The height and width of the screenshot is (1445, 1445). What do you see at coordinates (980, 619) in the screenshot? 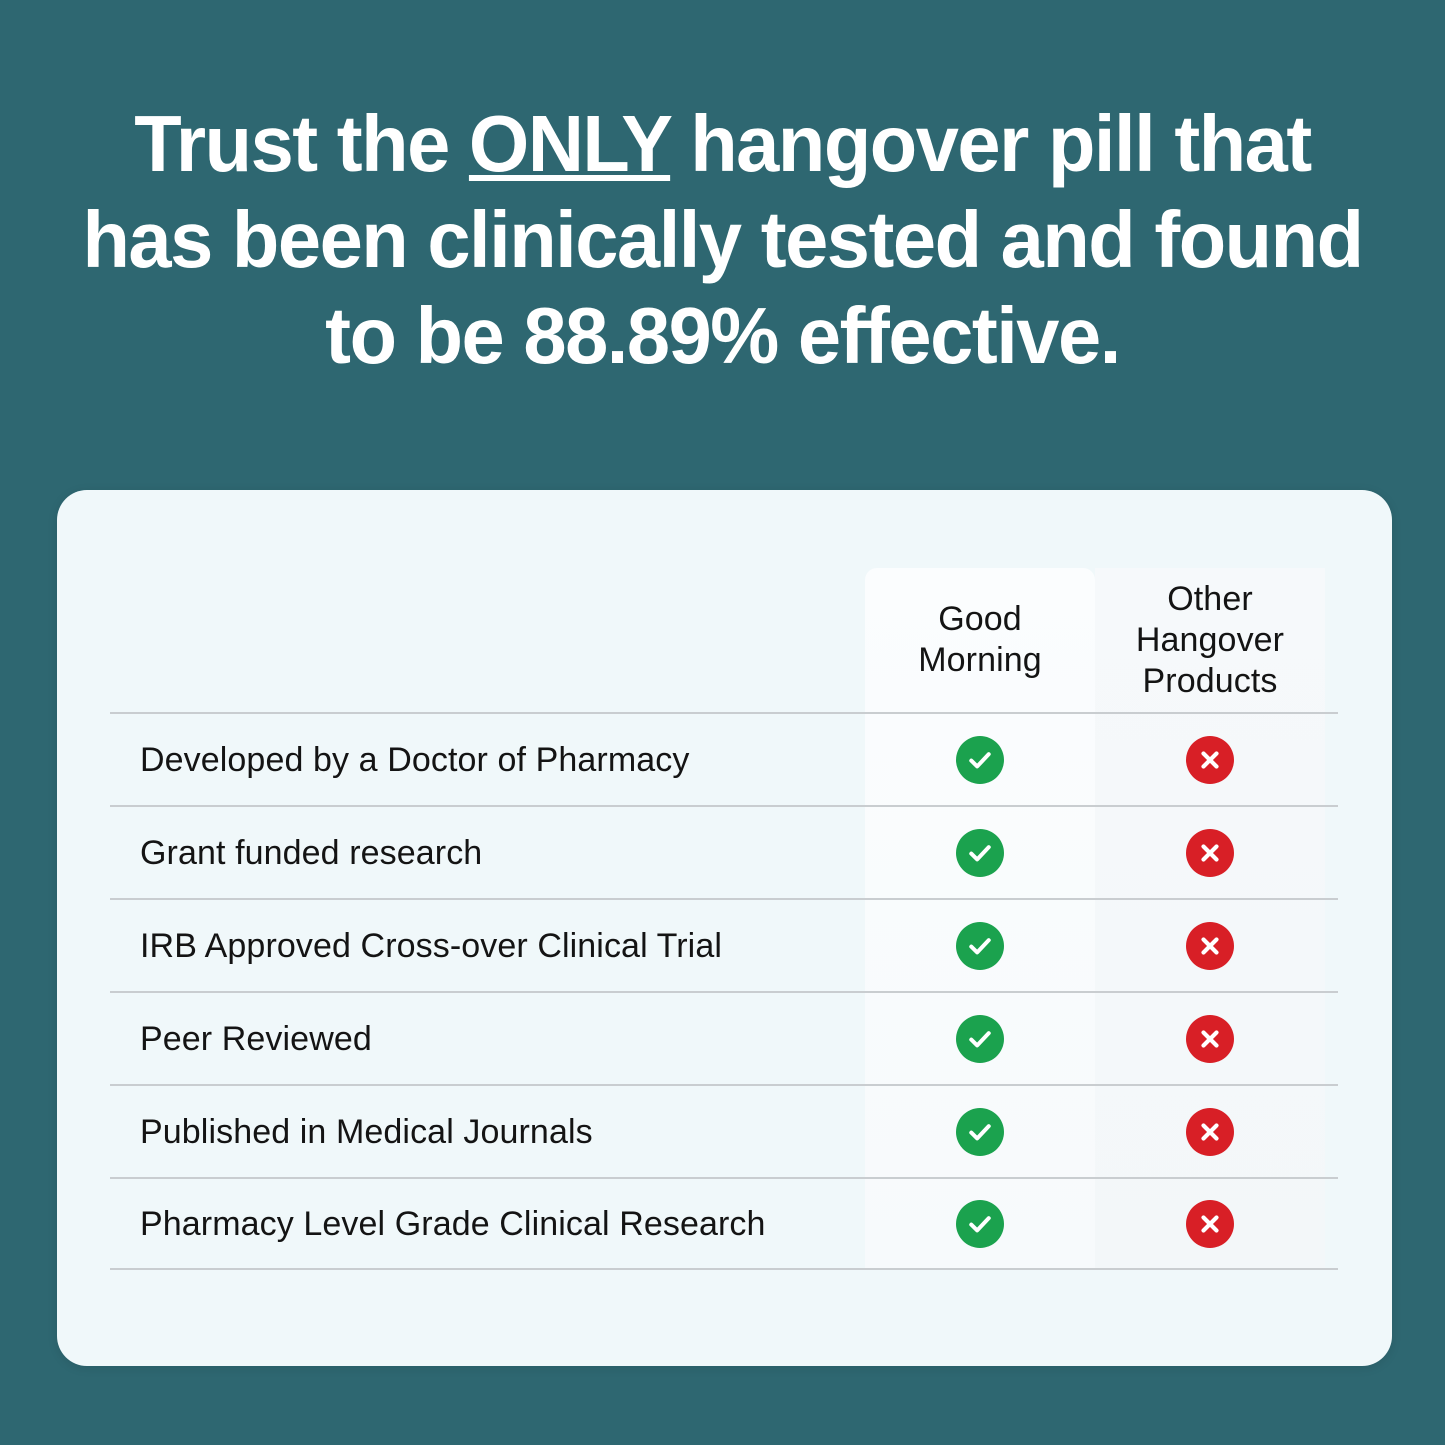
I see `header-gm-line-1: Good` at bounding box center [980, 619].